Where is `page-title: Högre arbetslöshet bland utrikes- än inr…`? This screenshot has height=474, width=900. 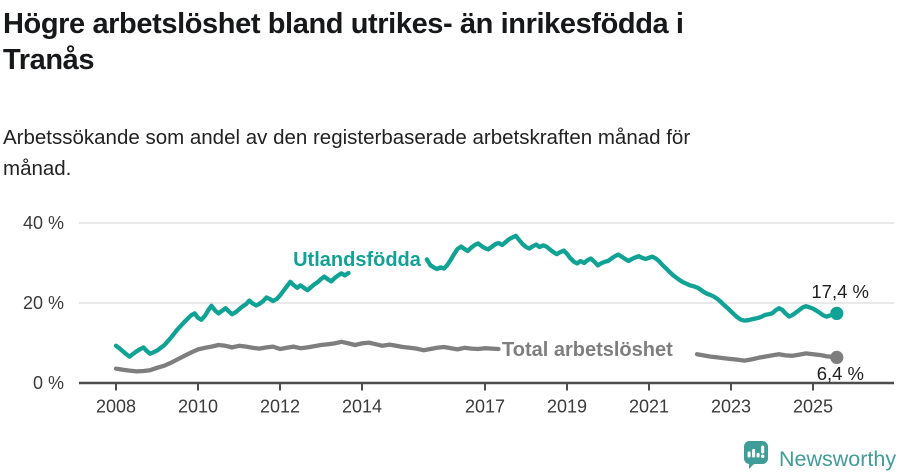 page-title: Högre arbetslöshet bland utrikes- än inr… is located at coordinates (343, 42).